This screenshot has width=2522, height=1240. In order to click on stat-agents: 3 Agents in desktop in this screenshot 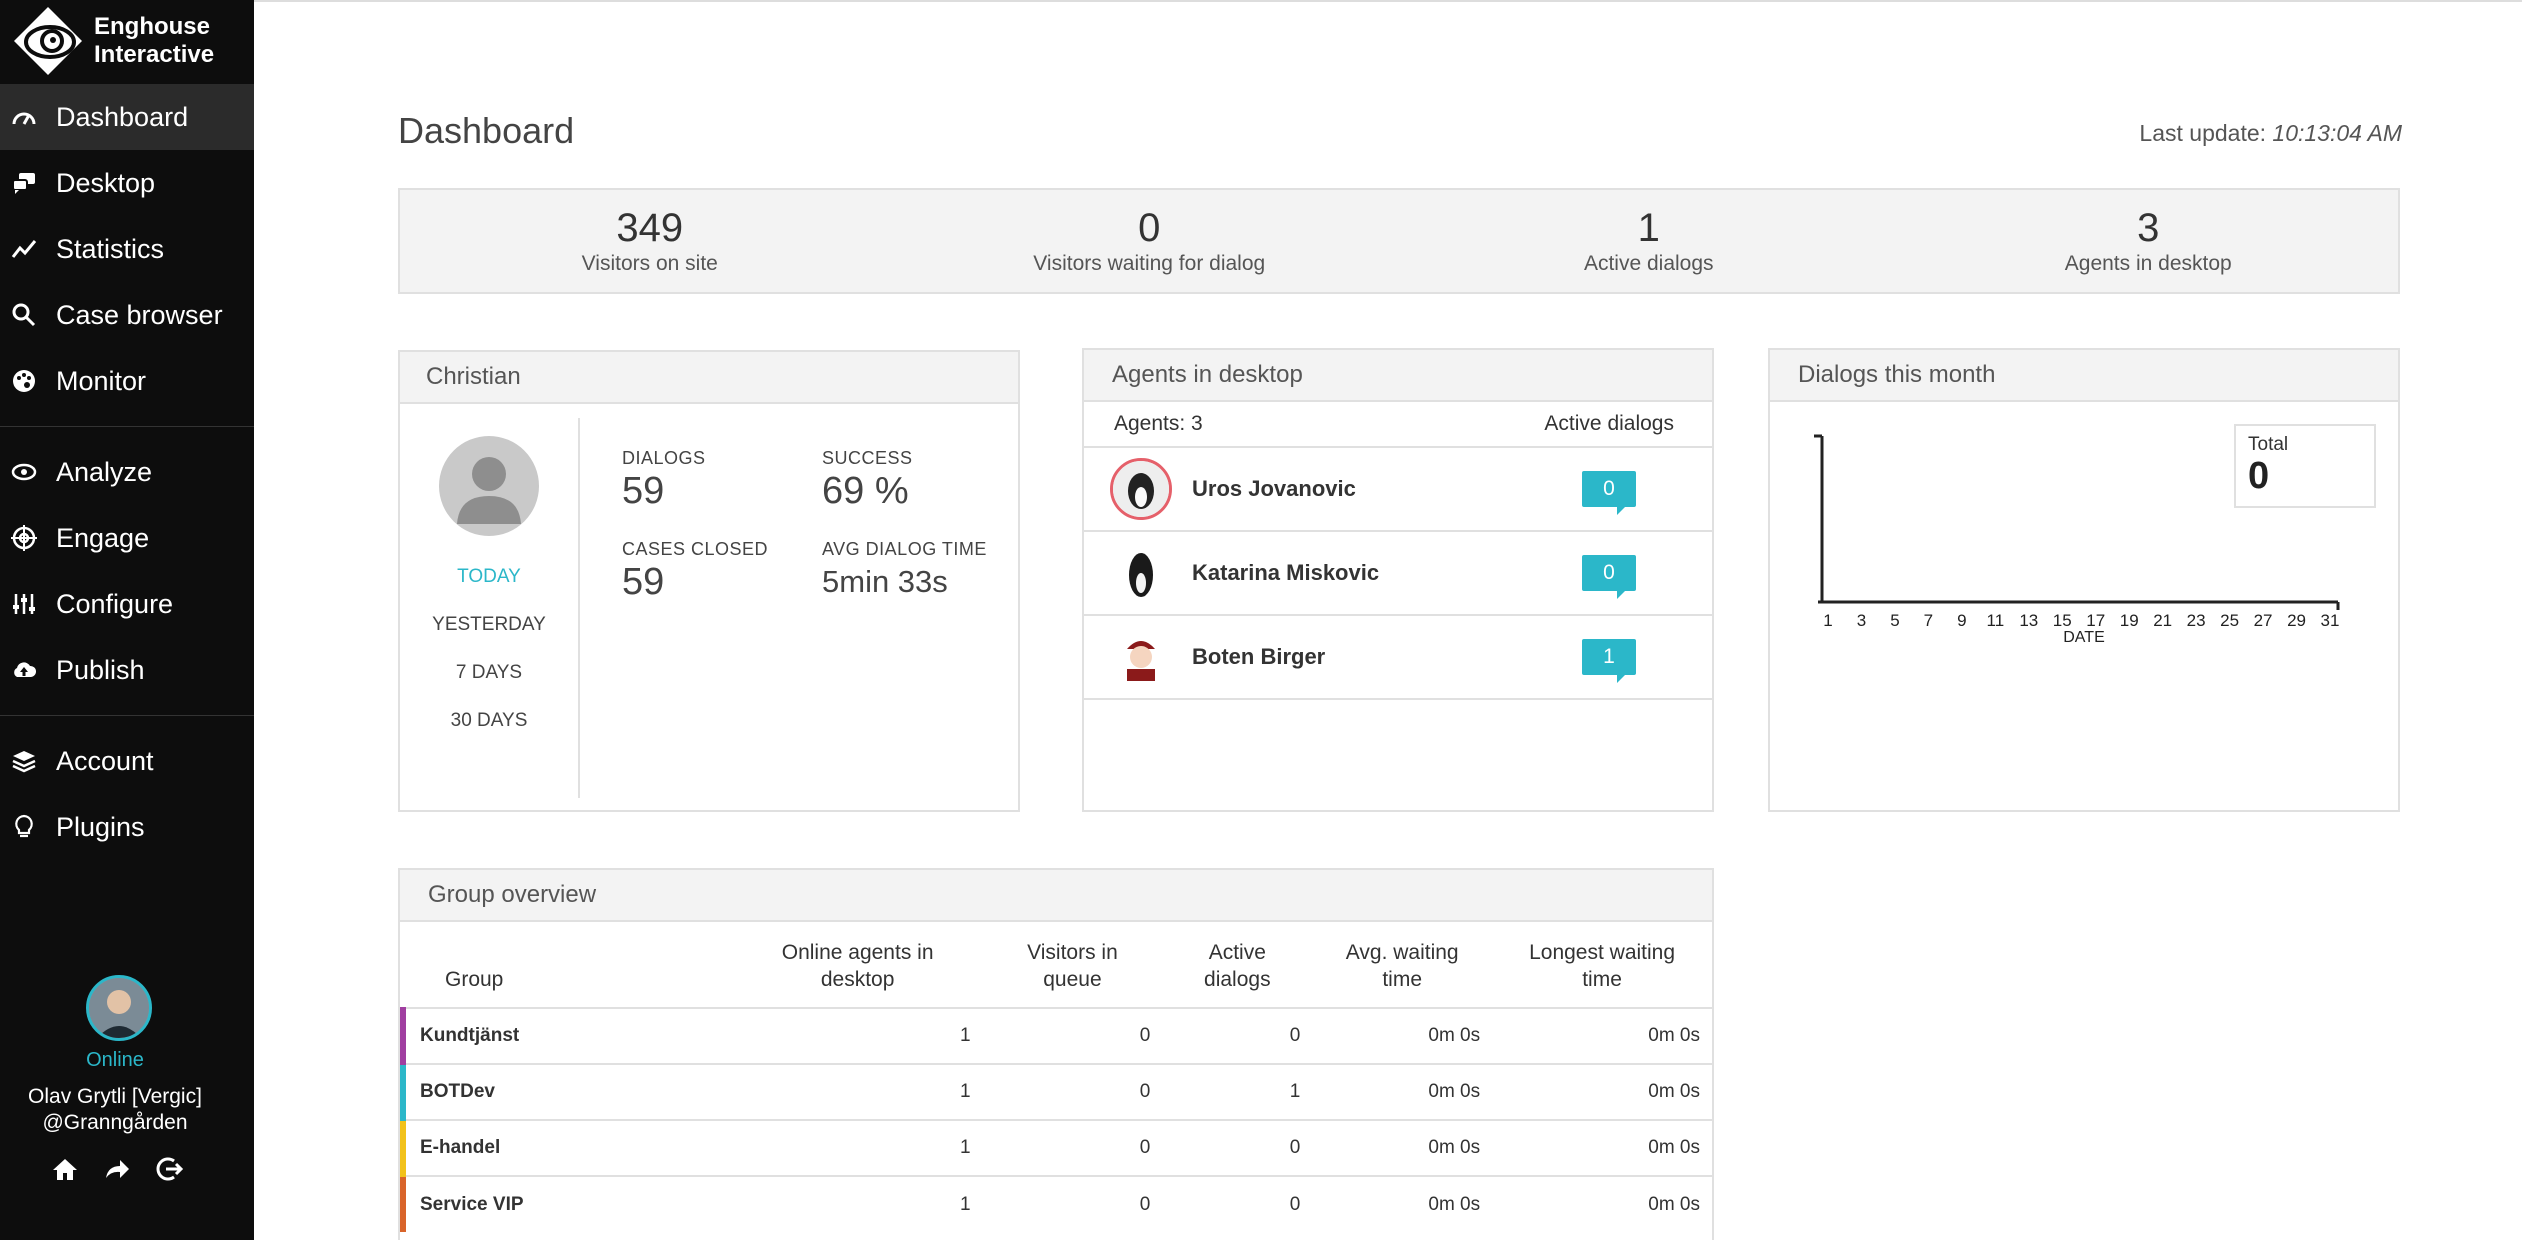, I will do `click(2149, 241)`.